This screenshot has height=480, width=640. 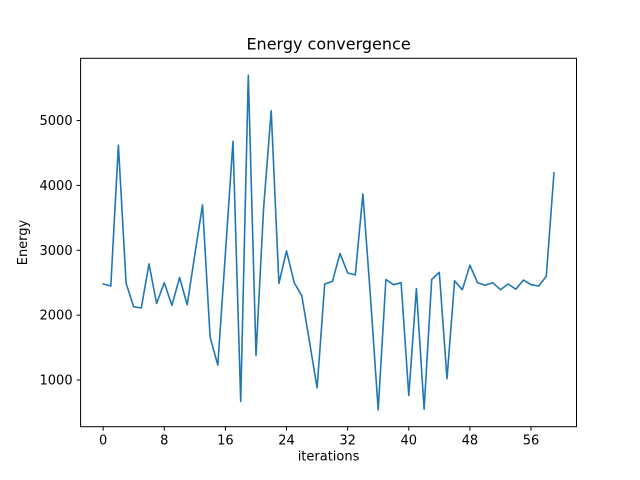 What do you see at coordinates (56, 186) in the screenshot?
I see `y-tick-label: 4000` at bounding box center [56, 186].